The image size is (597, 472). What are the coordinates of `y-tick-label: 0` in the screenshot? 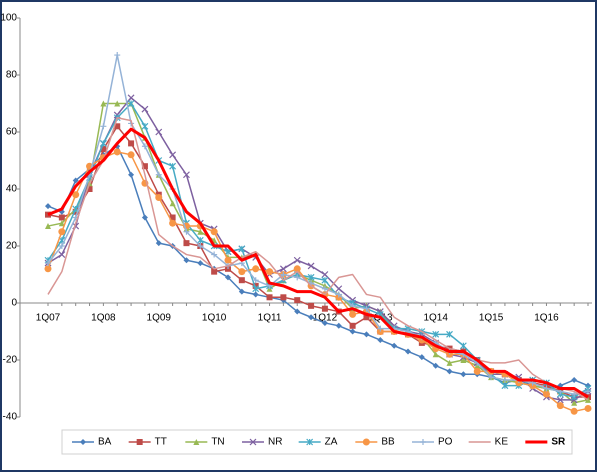 It's located at (14, 303).